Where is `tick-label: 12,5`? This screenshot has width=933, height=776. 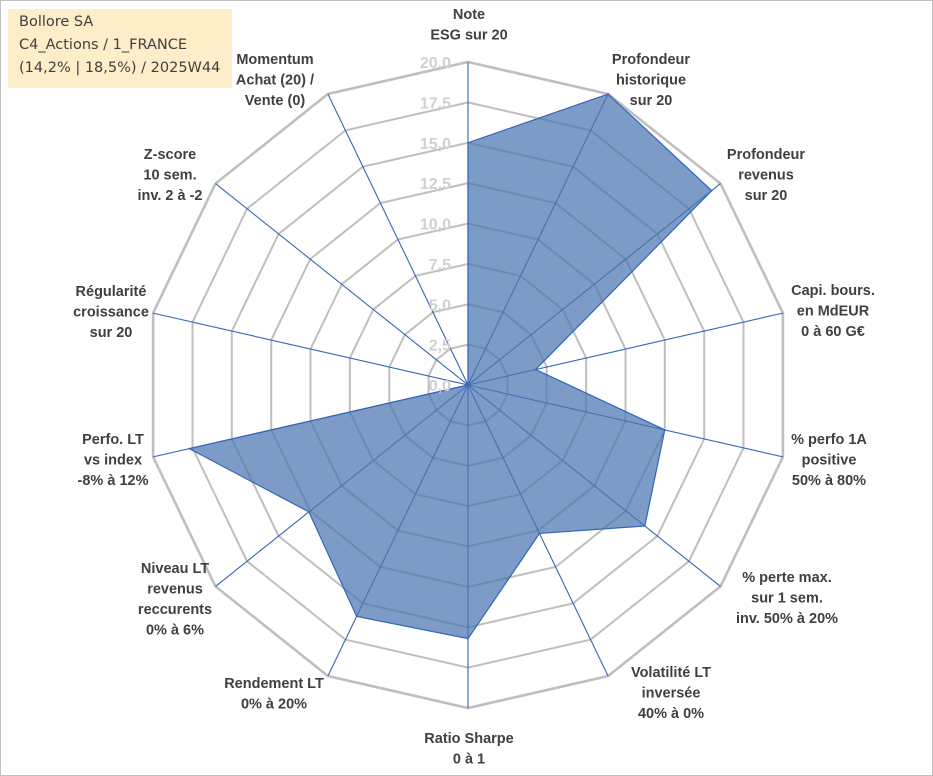 tick-label: 12,5 is located at coordinates (435, 184).